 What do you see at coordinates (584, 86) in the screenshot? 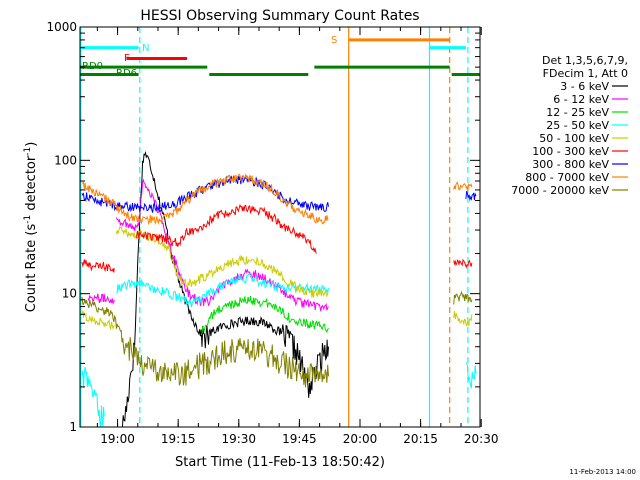
I see `legend-label-1: 3 - 6 keV` at bounding box center [584, 86].